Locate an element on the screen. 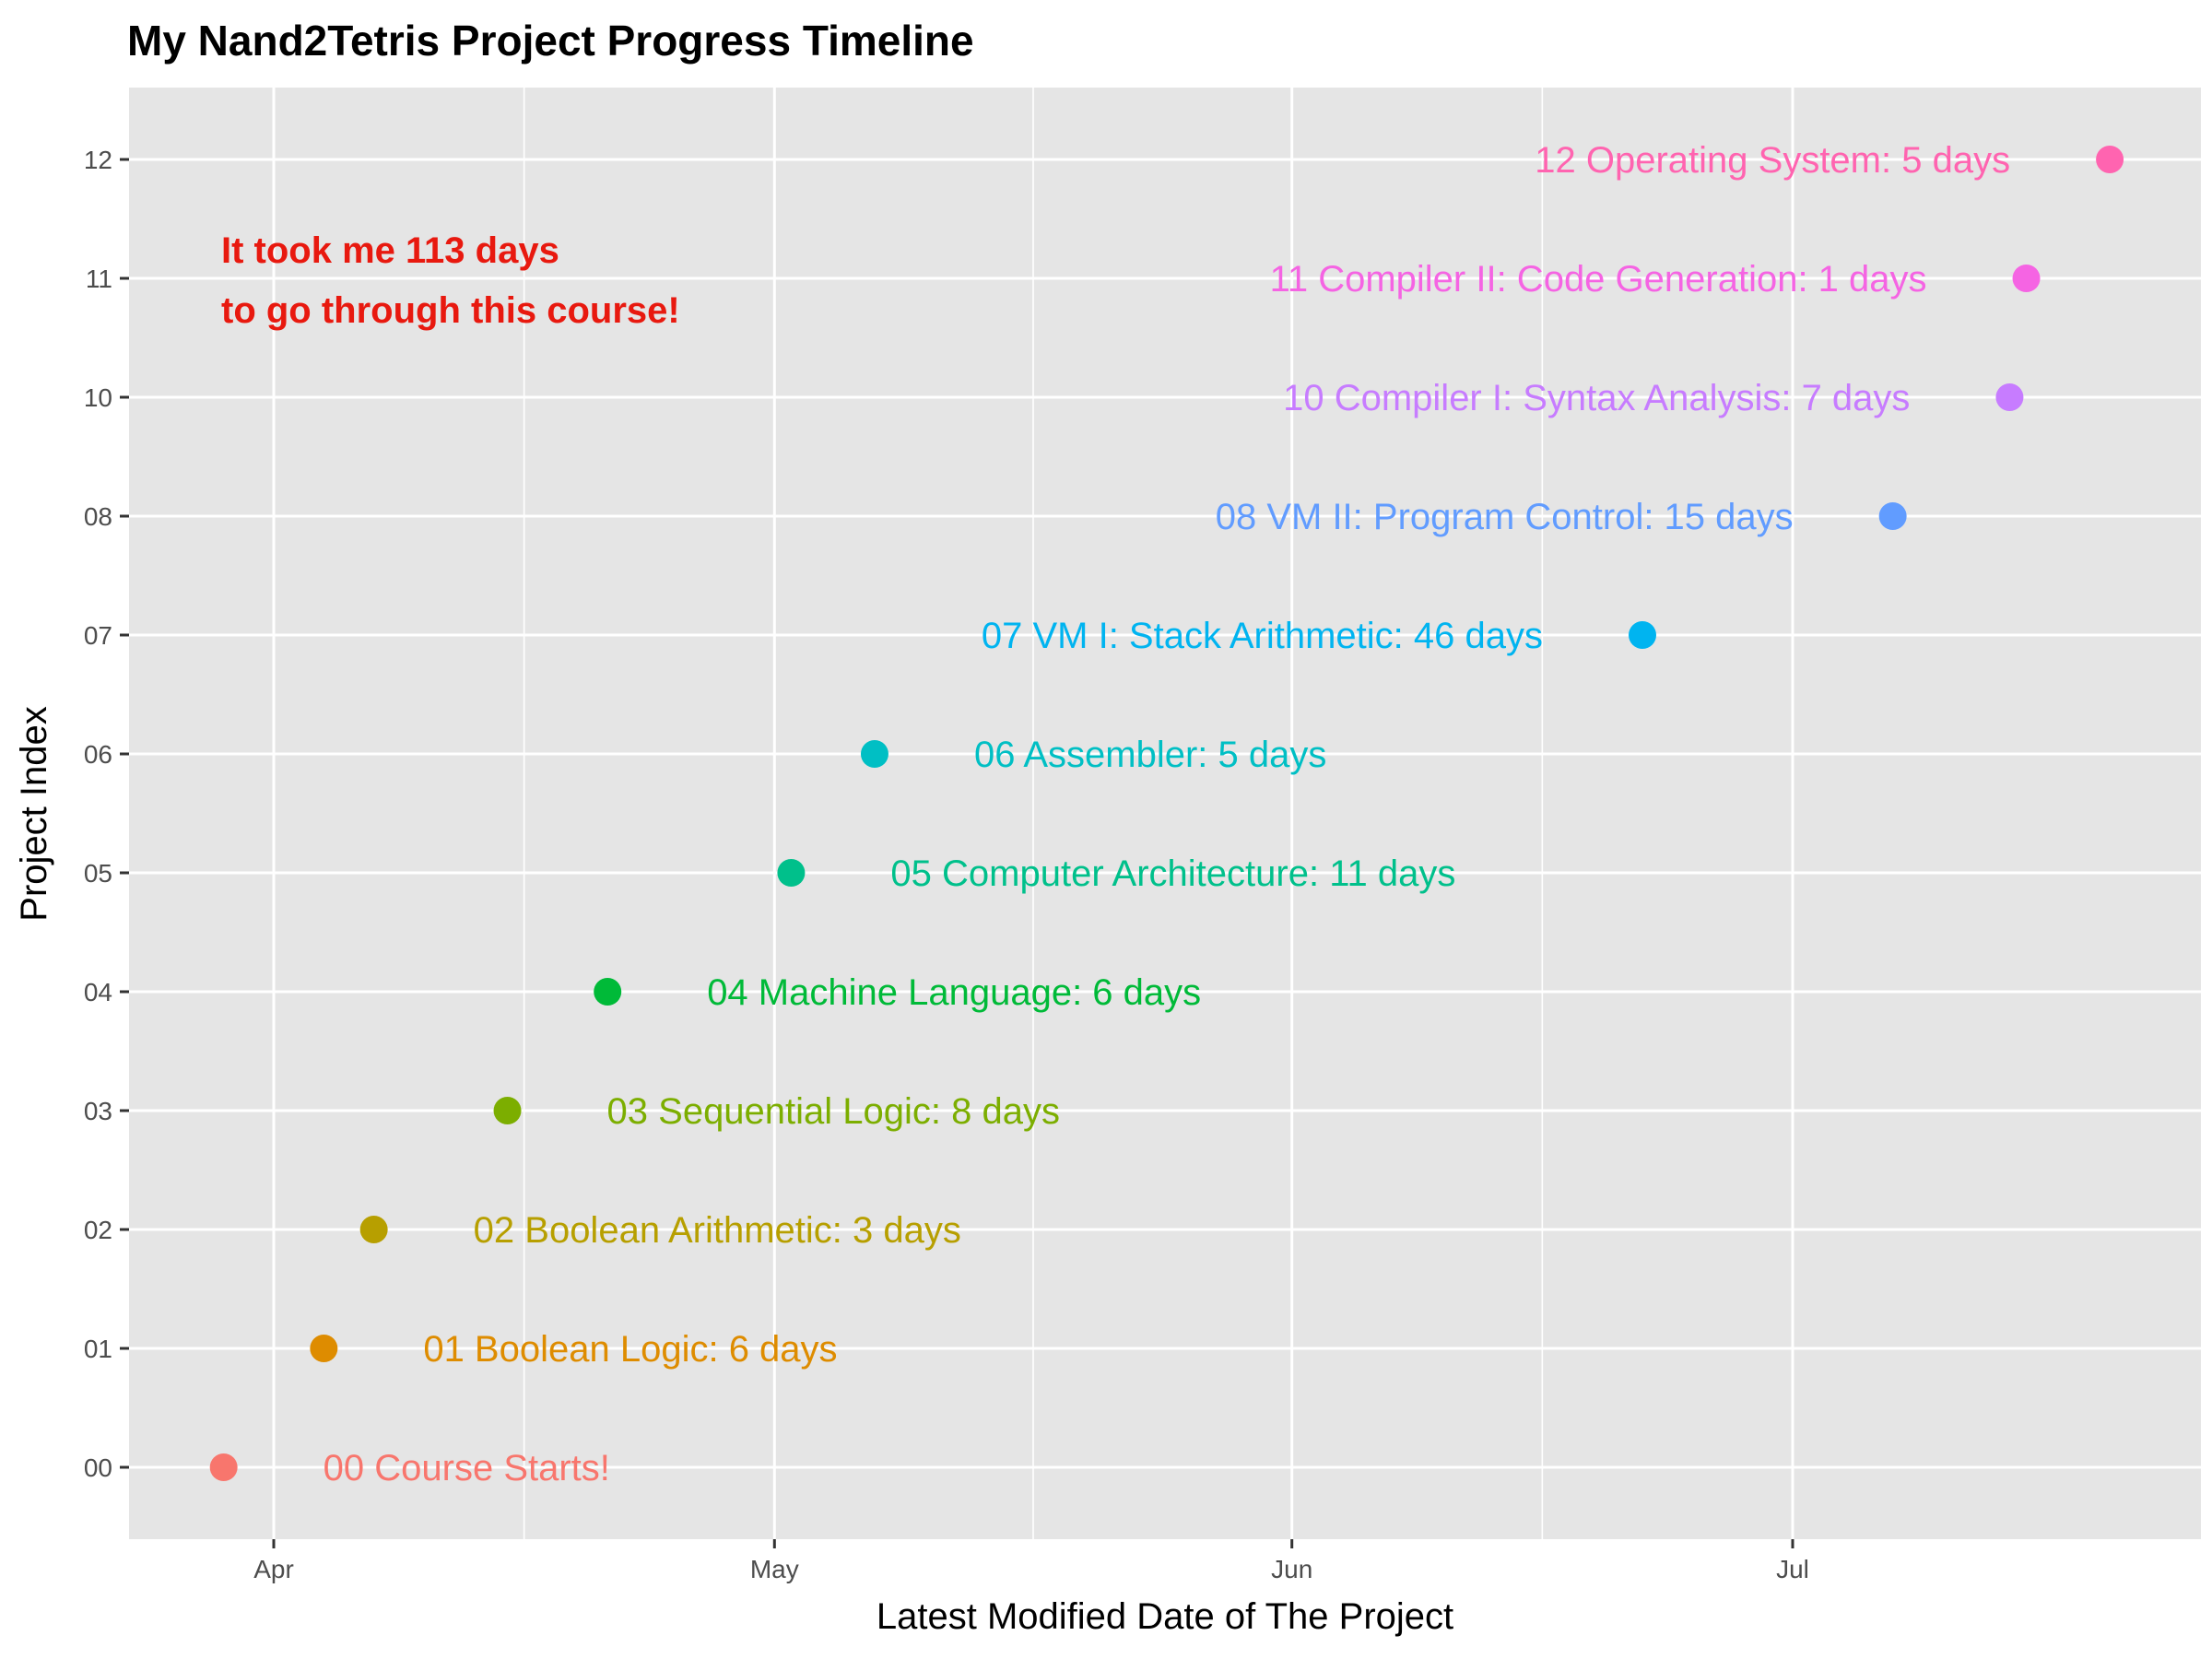  point-label-00: 00 Course Starts! is located at coordinates (467, 1468).